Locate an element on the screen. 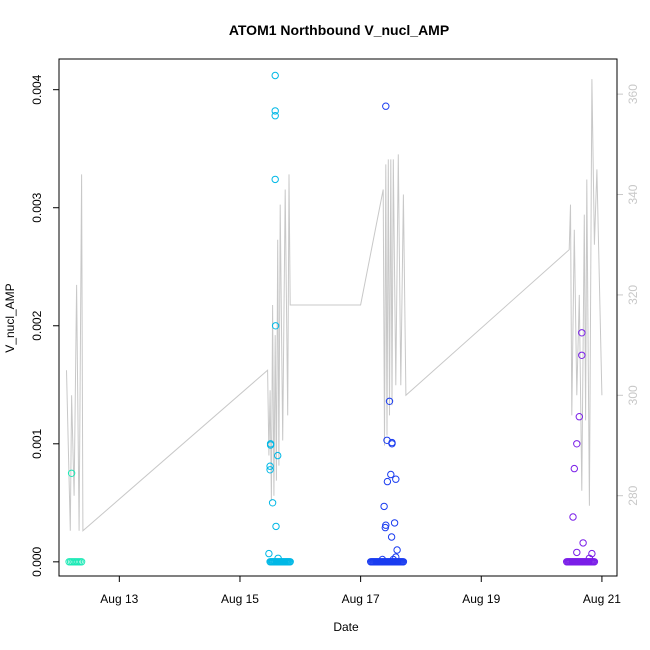 The width and height of the screenshot is (650, 650). x-tick-label: Aug 17 is located at coordinates (361, 599).